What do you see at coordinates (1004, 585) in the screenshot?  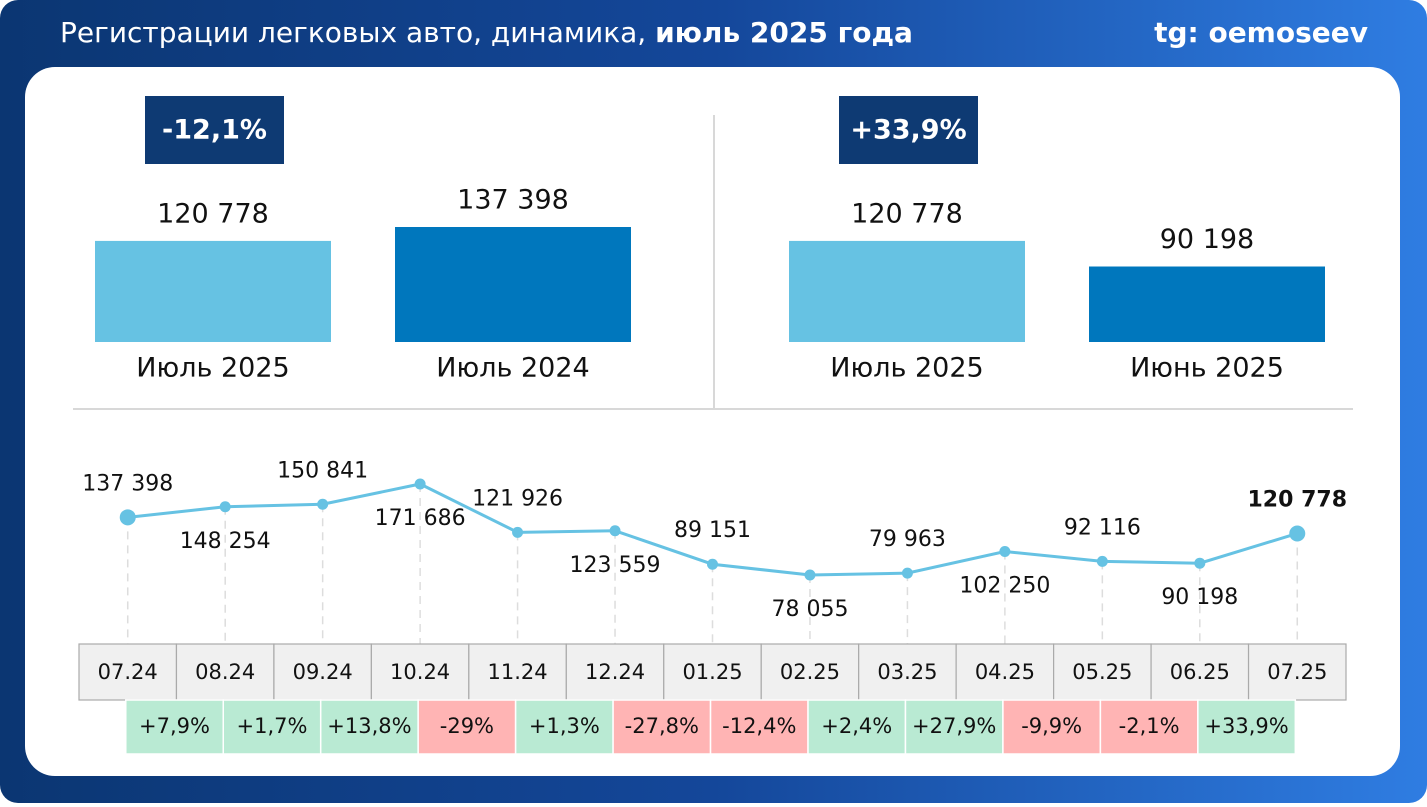 I see `value-label: 102 250` at bounding box center [1004, 585].